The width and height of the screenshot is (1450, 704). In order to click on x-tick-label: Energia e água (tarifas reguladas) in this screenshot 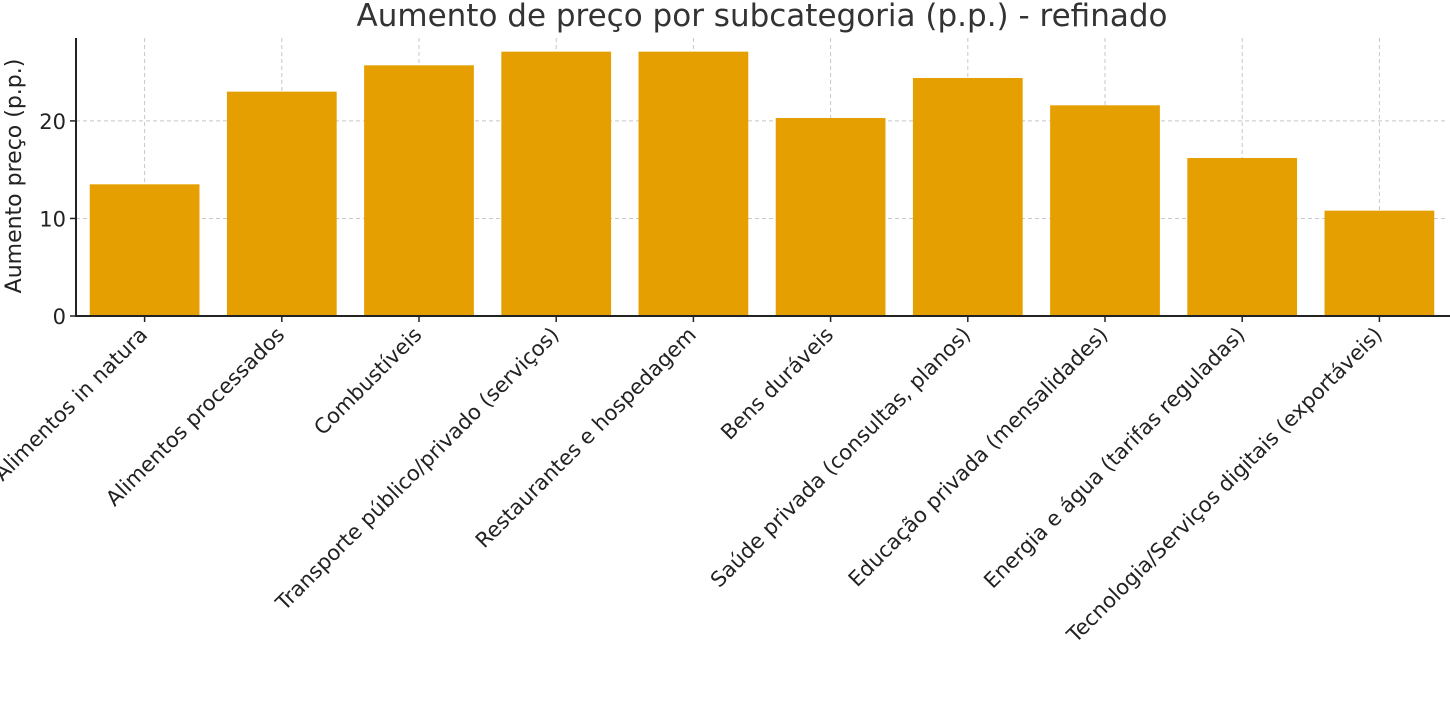, I will do `click(1114, 458)`.